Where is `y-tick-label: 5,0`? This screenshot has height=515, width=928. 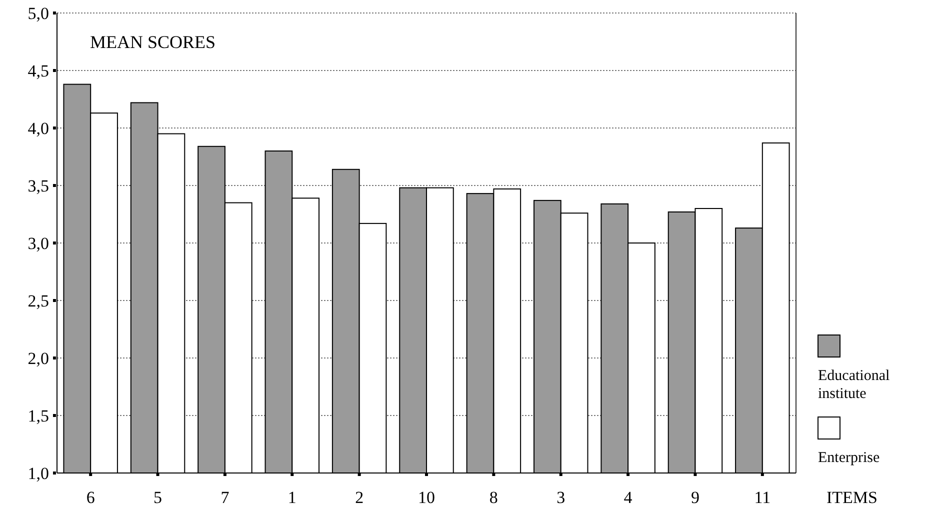 y-tick-label: 5,0 is located at coordinates (38, 13).